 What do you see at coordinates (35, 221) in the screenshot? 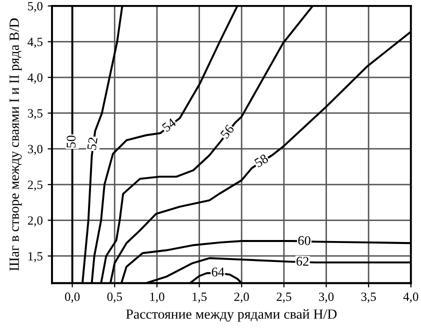
I see `y-tick-label: 2,0` at bounding box center [35, 221].